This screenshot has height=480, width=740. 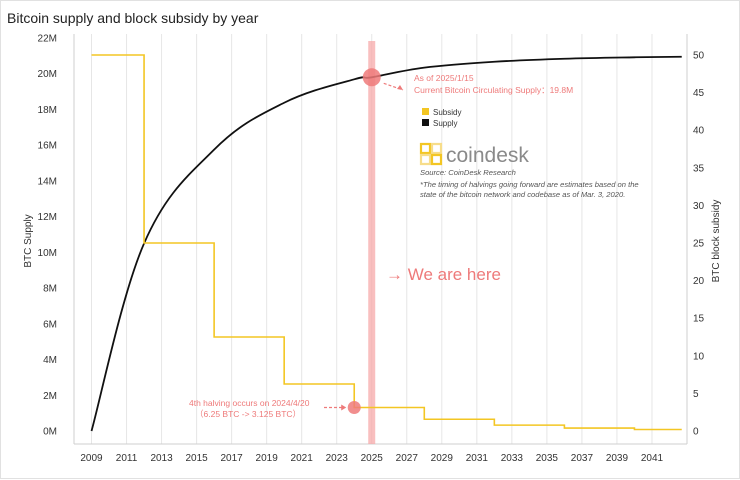 I want to click on x-tick-2015: 2015, so click(x=196, y=458).